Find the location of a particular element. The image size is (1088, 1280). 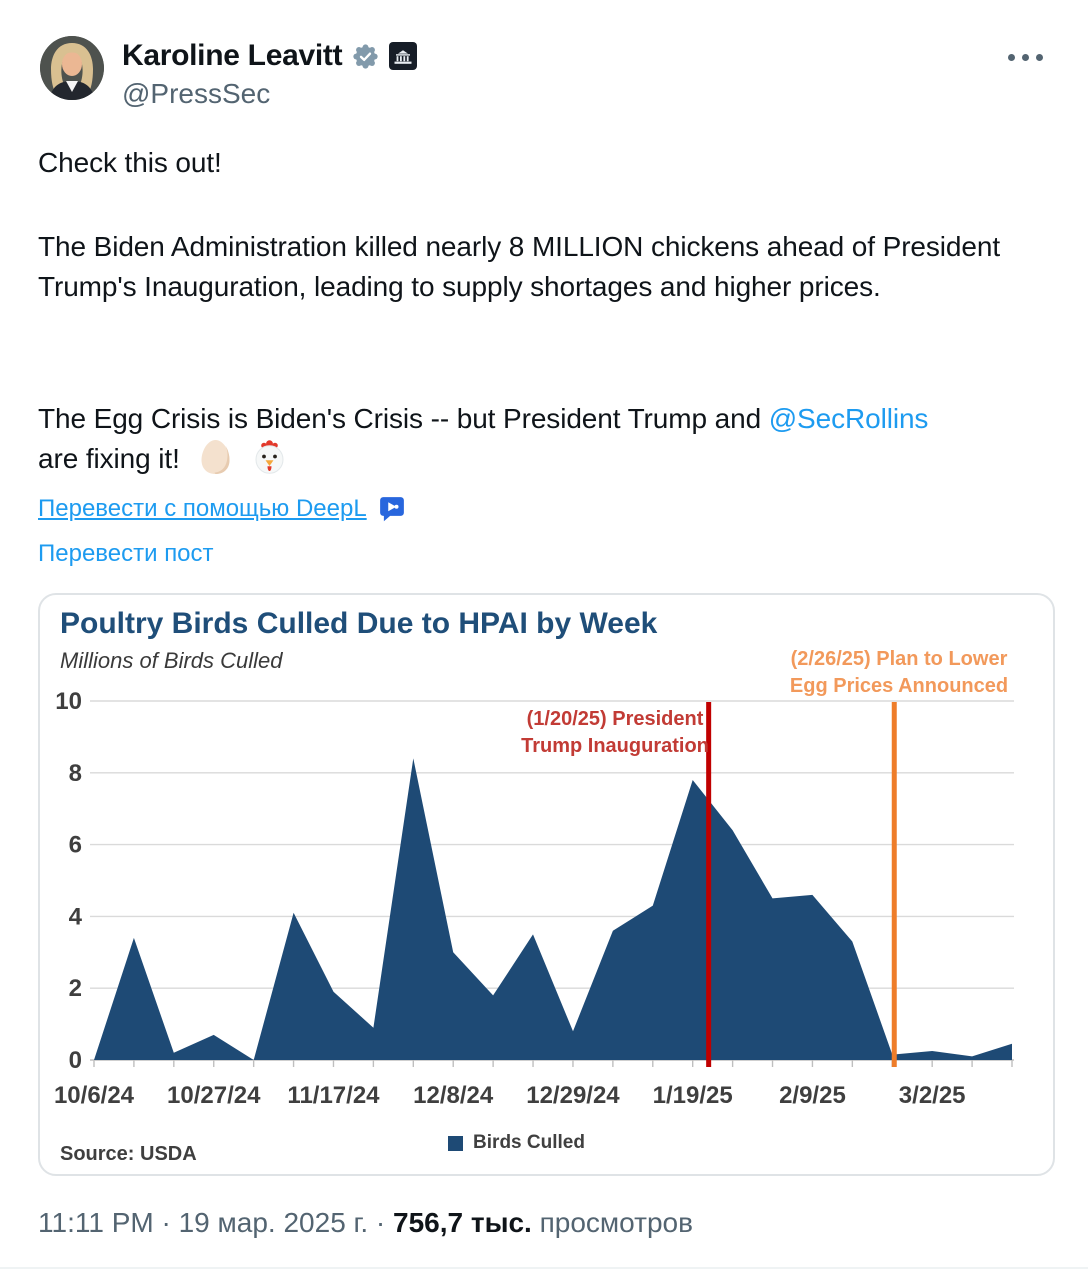

legend-swatch is located at coordinates (456, 1143).